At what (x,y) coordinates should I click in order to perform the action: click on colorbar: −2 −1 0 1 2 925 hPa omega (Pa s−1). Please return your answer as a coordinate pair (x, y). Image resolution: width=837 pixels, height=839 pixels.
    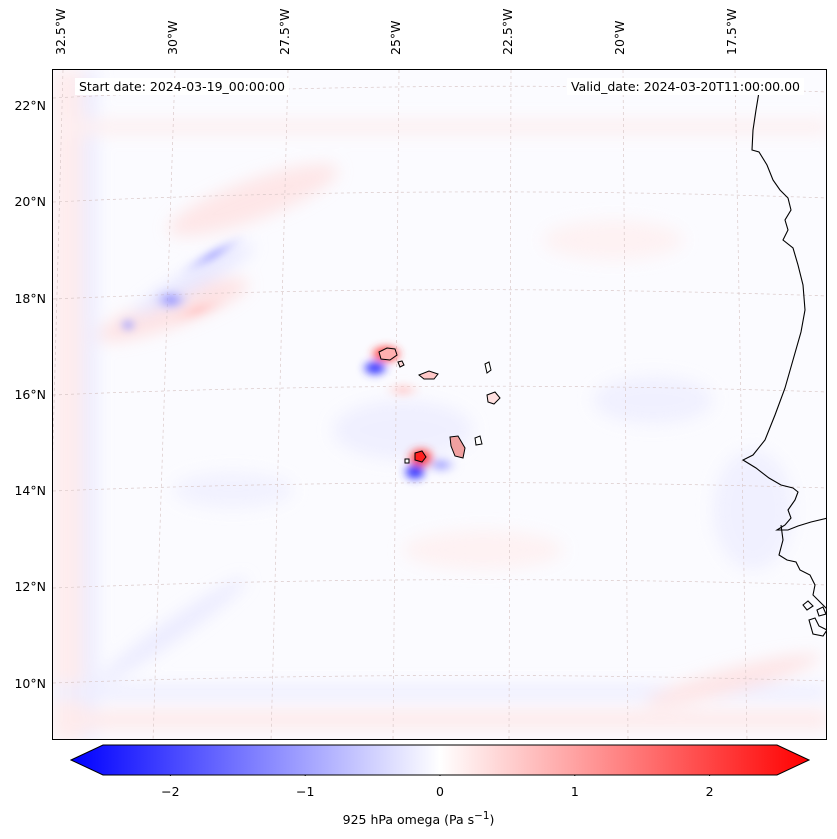
    Looking at the image, I should click on (418, 791).